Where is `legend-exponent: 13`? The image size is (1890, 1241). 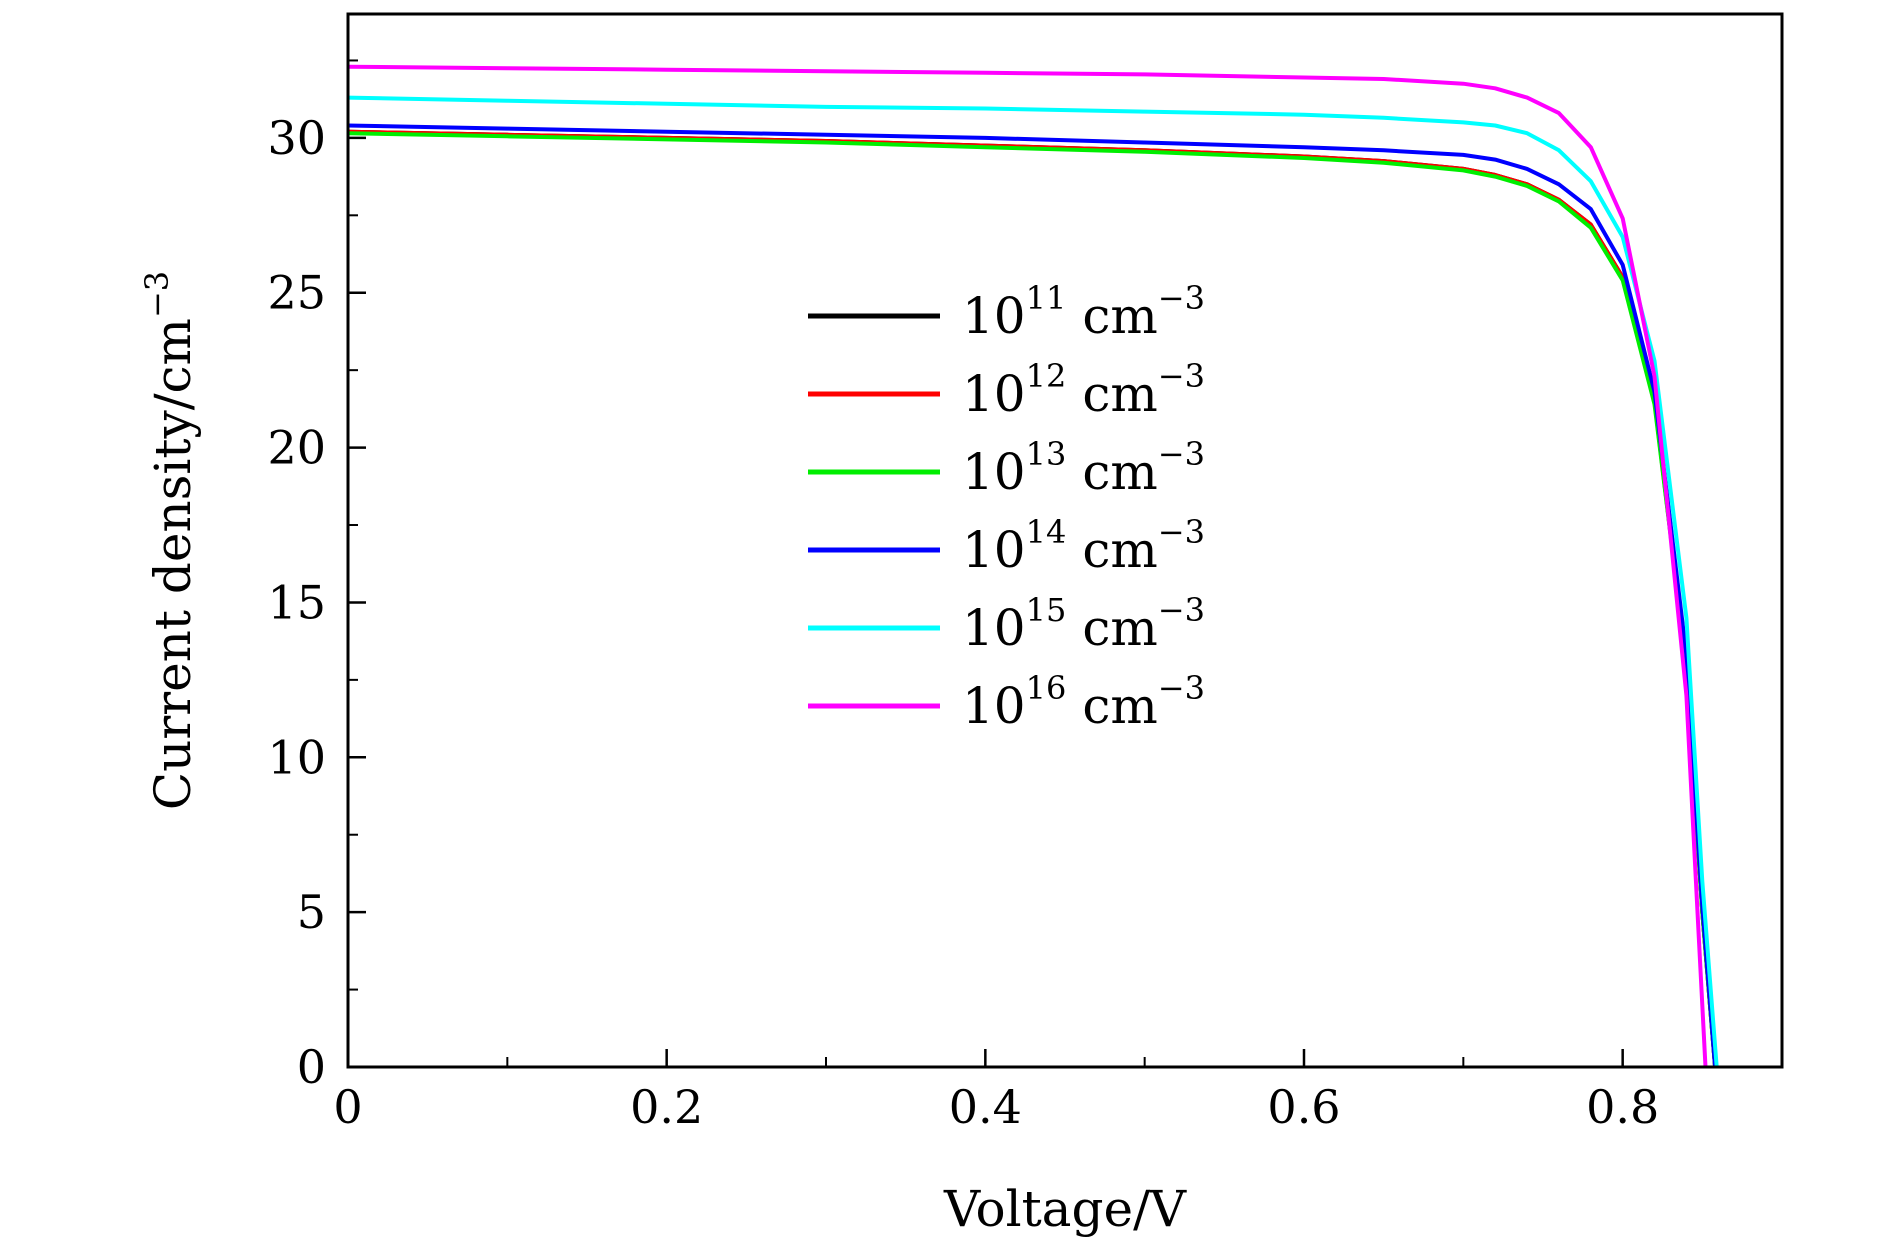
legend-exponent: 13 is located at coordinates (1046, 454).